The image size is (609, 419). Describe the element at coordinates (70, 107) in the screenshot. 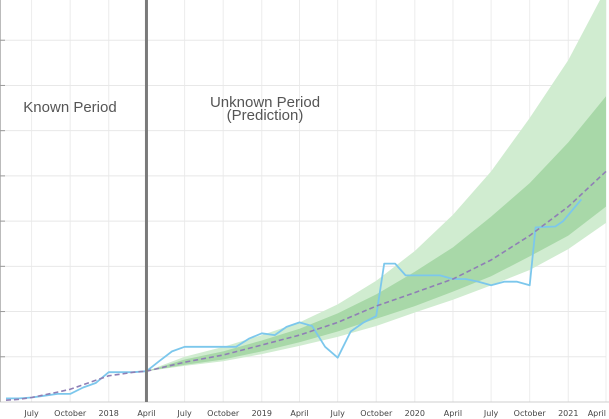

I see `known-period-label: Known Period` at that location.